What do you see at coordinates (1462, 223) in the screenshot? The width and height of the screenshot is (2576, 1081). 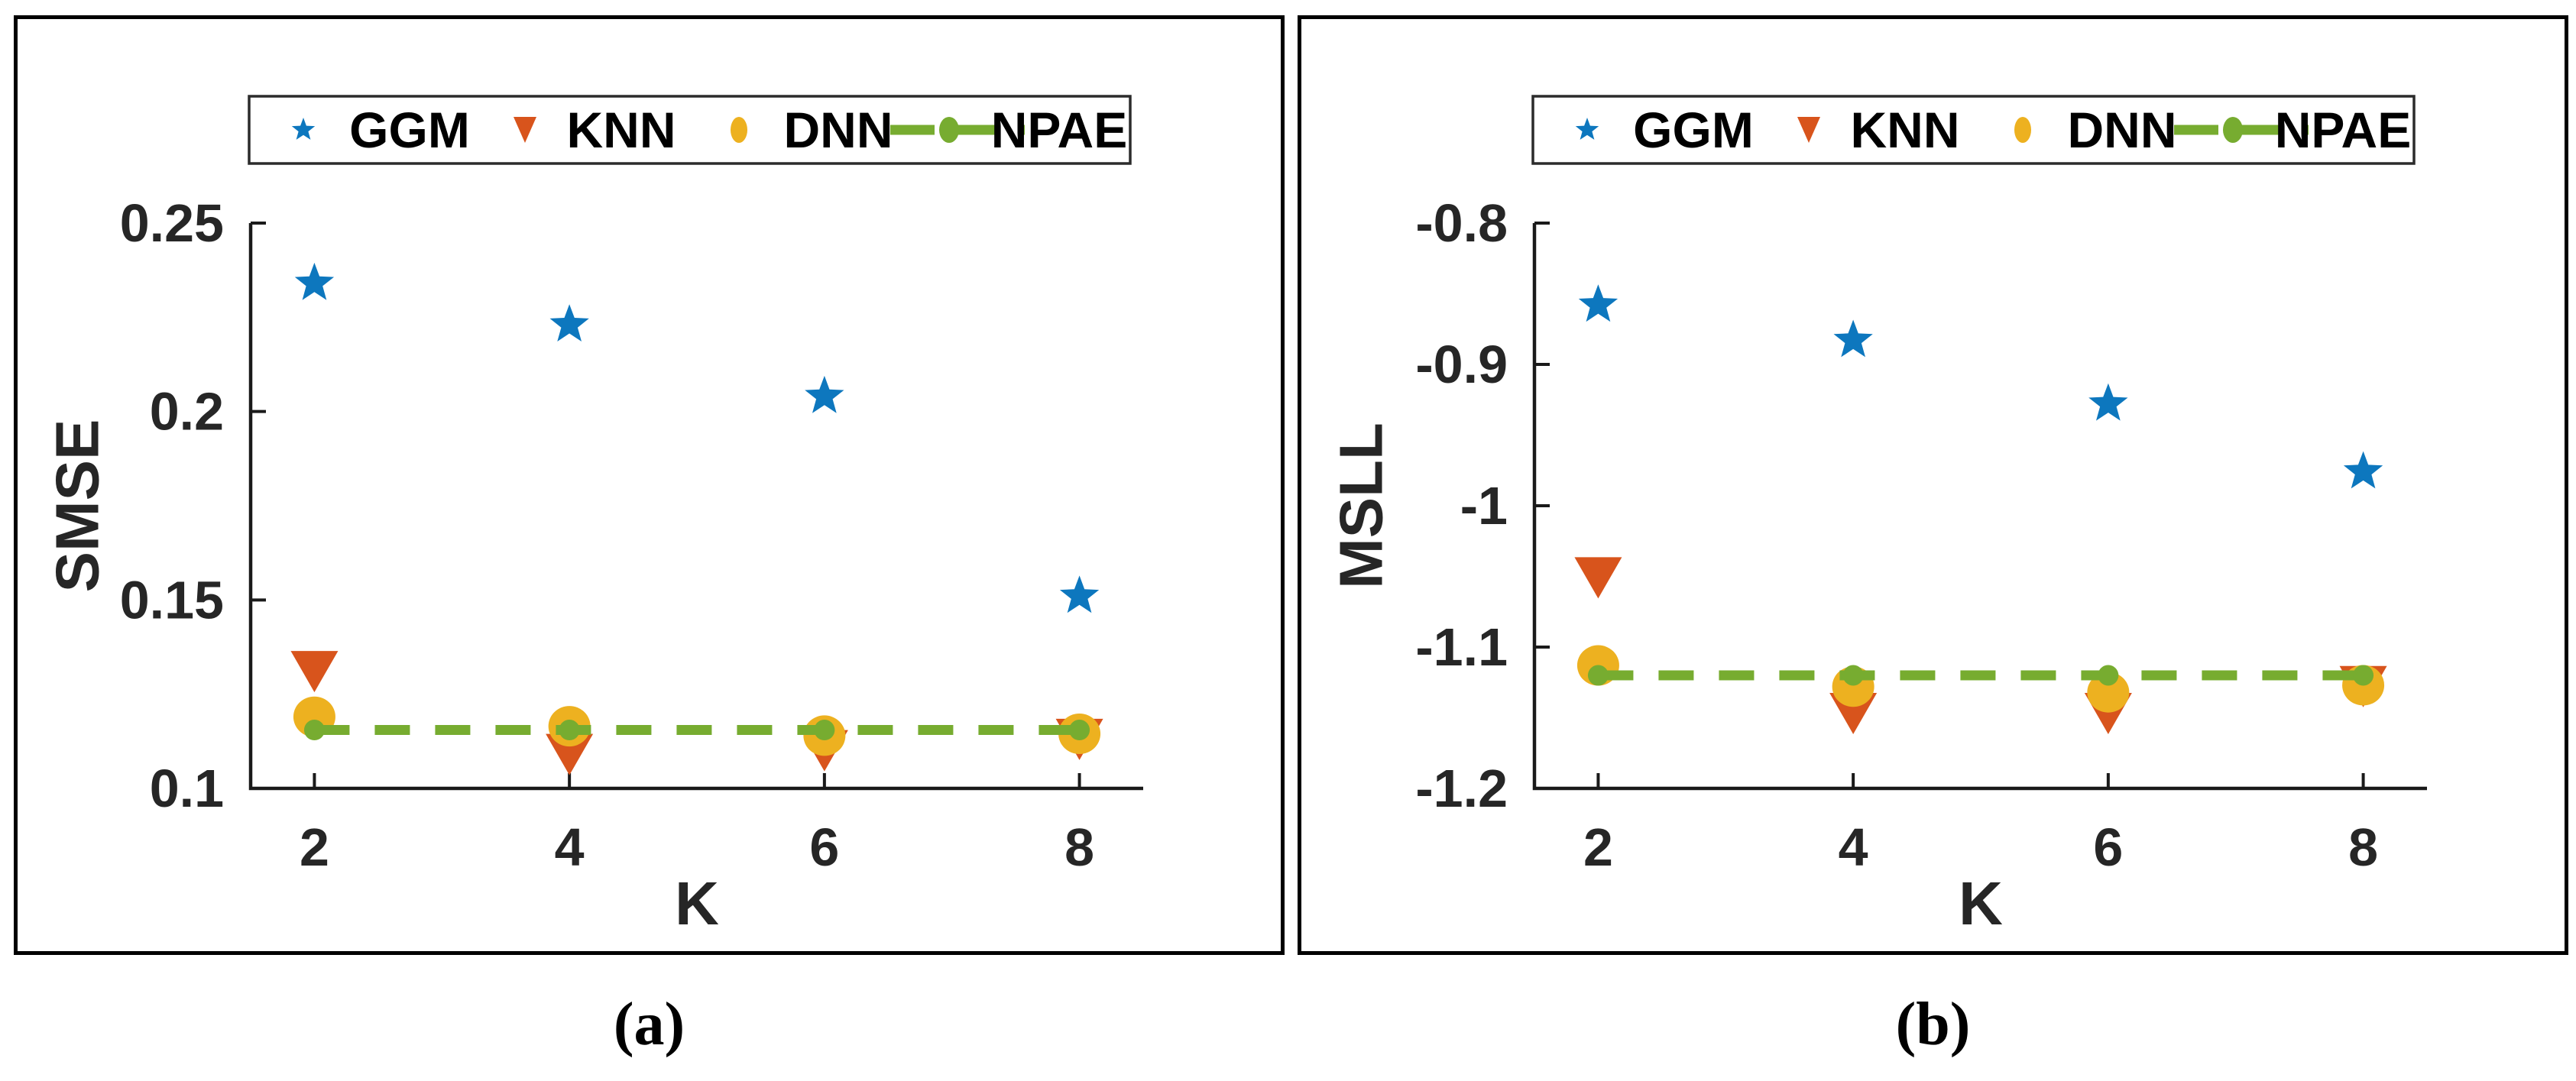 I see `y-tick-label: -0.8` at bounding box center [1462, 223].